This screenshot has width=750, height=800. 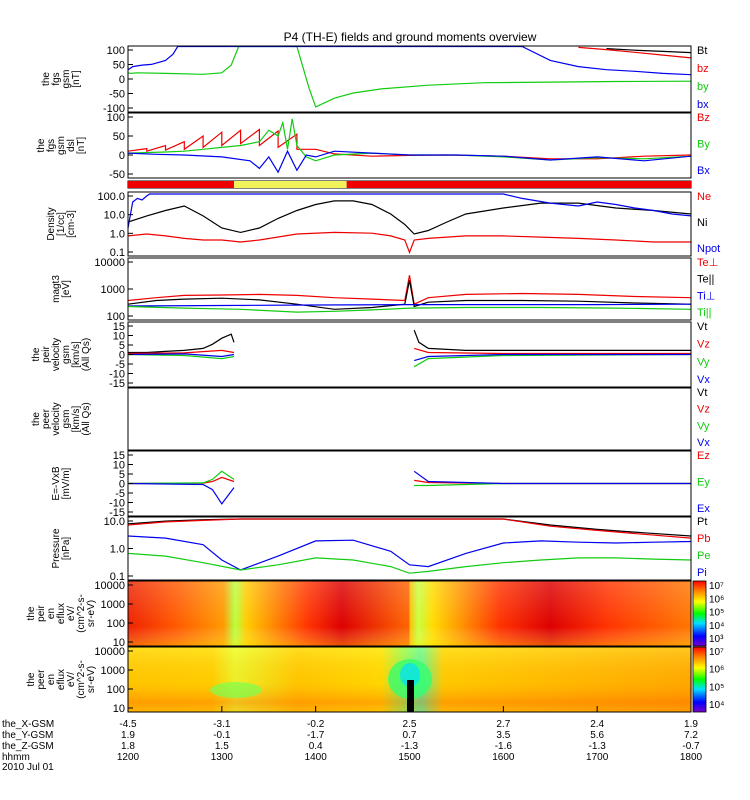 What do you see at coordinates (114, 522) in the screenshot?
I see `ytick-label-pressure-0: 10.0` at bounding box center [114, 522].